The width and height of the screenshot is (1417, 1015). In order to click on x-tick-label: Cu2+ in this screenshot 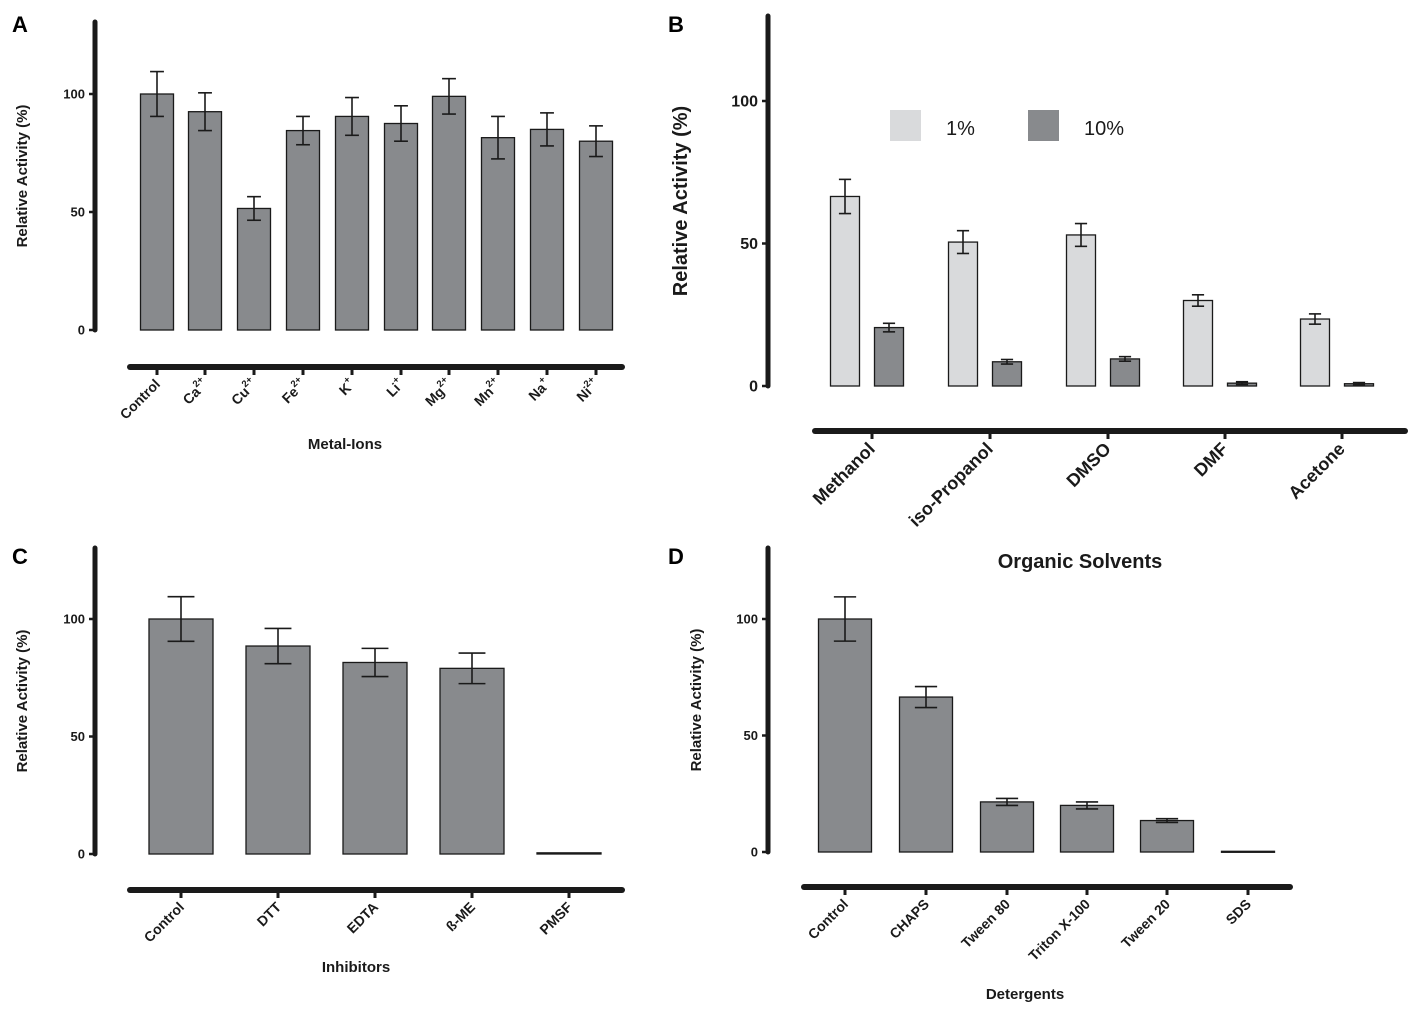, I will do `click(244, 391)`.